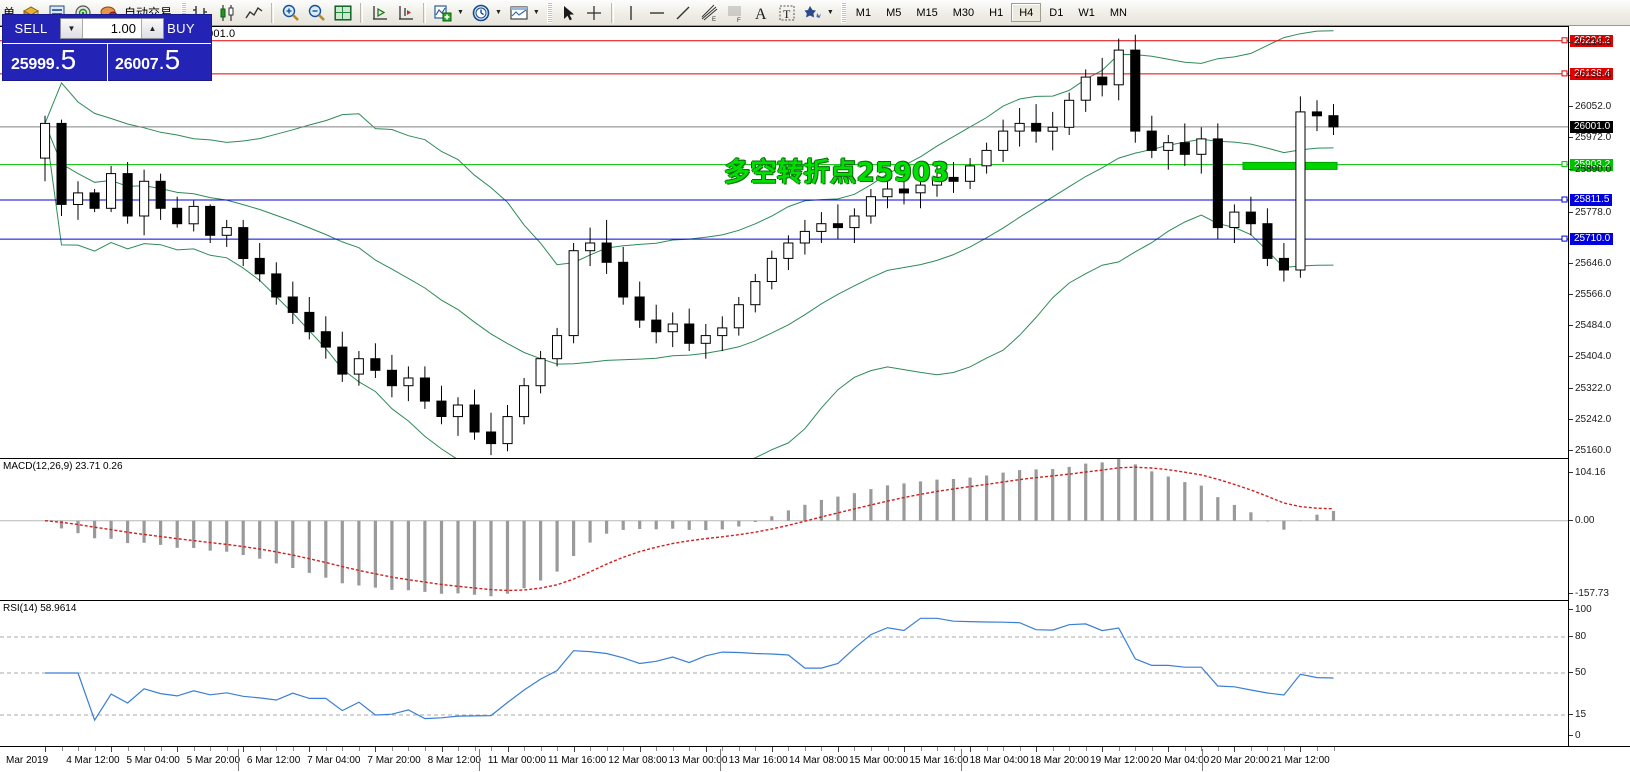 The image size is (1630, 772). I want to click on buy-price: 26007 . 5, so click(147, 60).